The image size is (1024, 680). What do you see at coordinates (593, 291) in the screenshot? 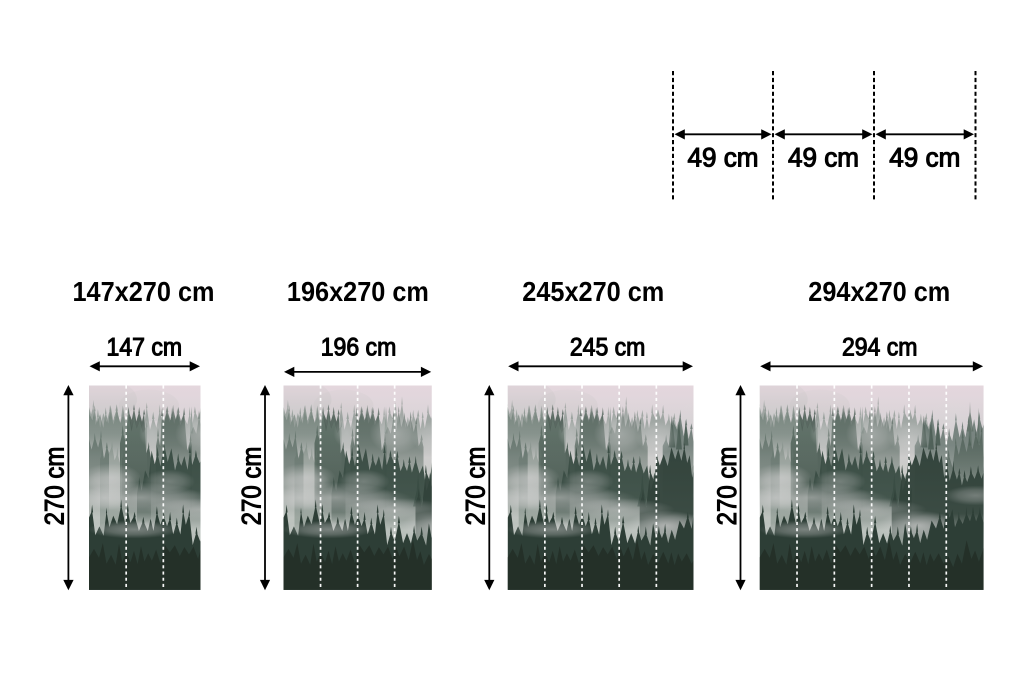
I see `svg-text: 245x270 cm` at bounding box center [593, 291].